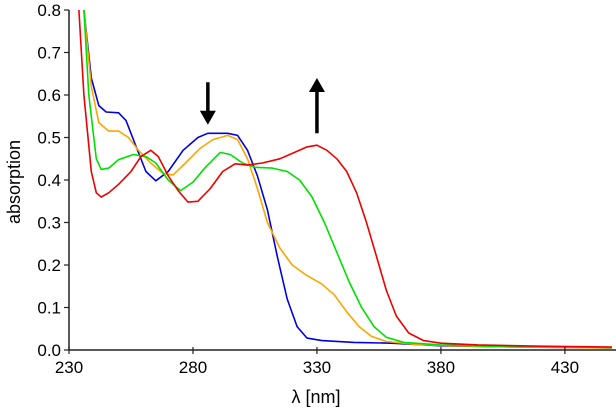 This screenshot has height=411, width=616. Describe the element at coordinates (316, 106) in the screenshot. I see `arrow-up-icon` at that location.